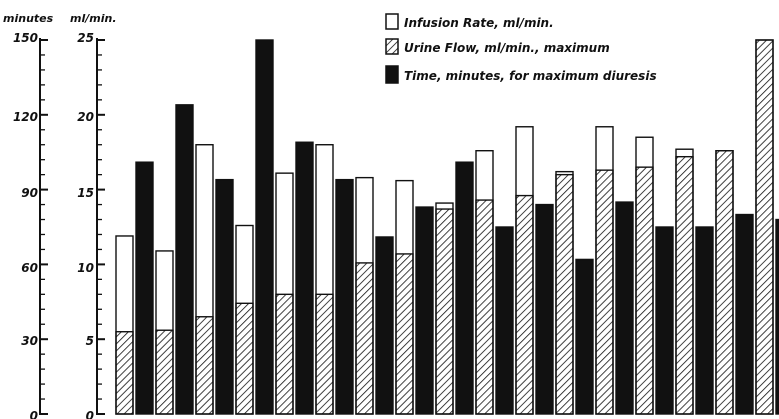 The width and height of the screenshot is (779, 419). I want to click on ml-tick-label-0: 0, so click(90, 414).